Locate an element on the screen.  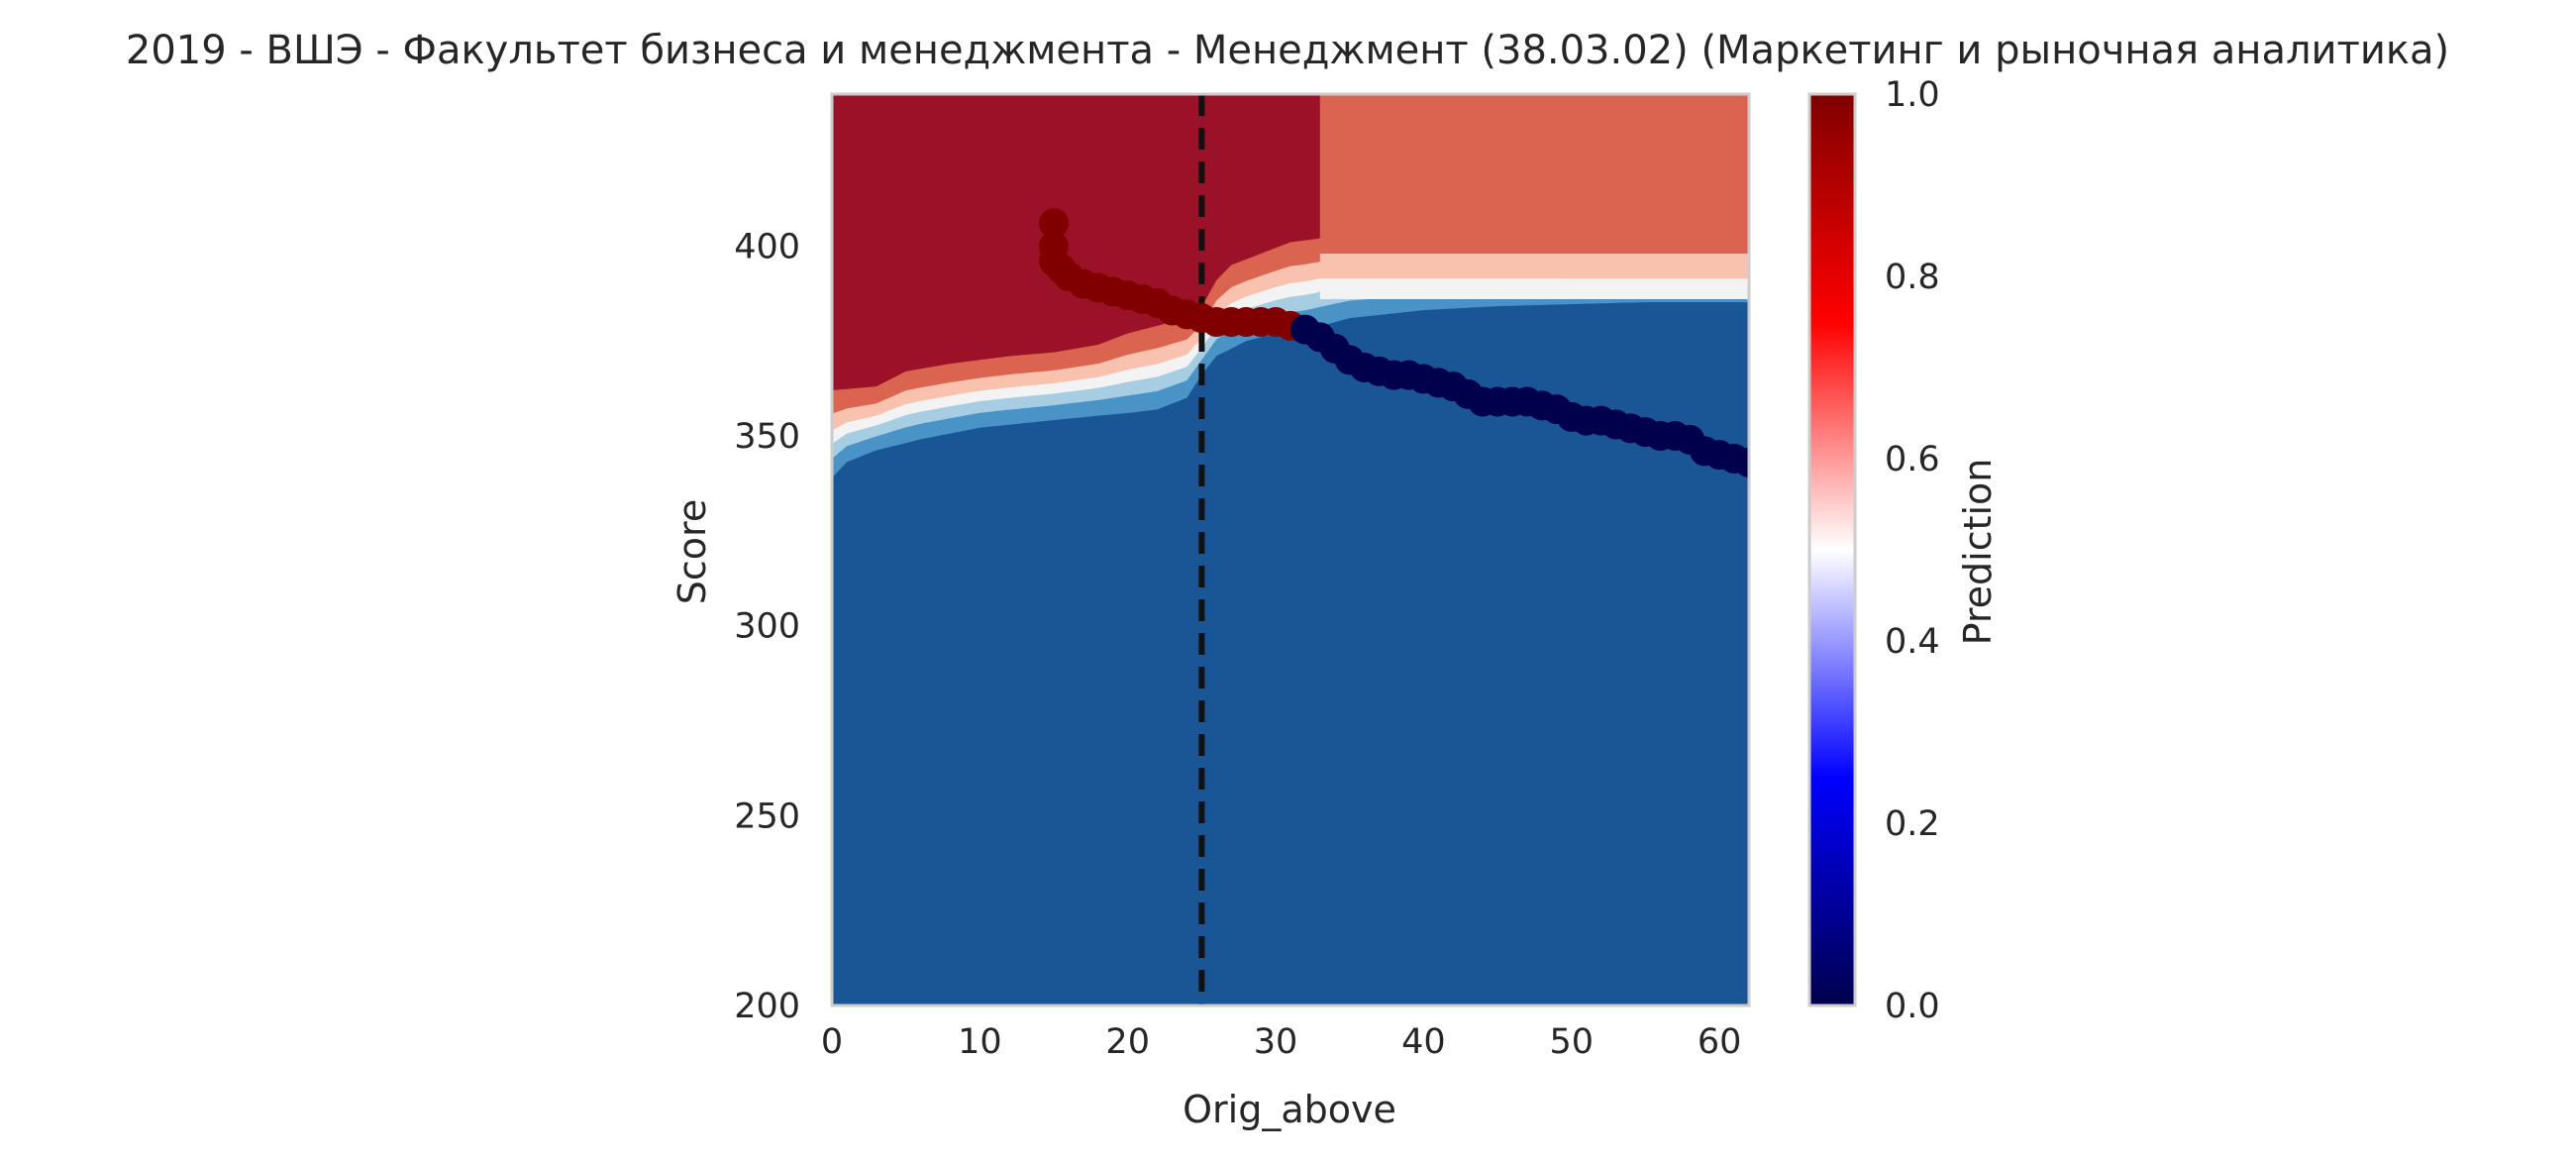
x-axis-ticks: 0 10 20 30 40 50 60 is located at coordinates (1281, 1042).